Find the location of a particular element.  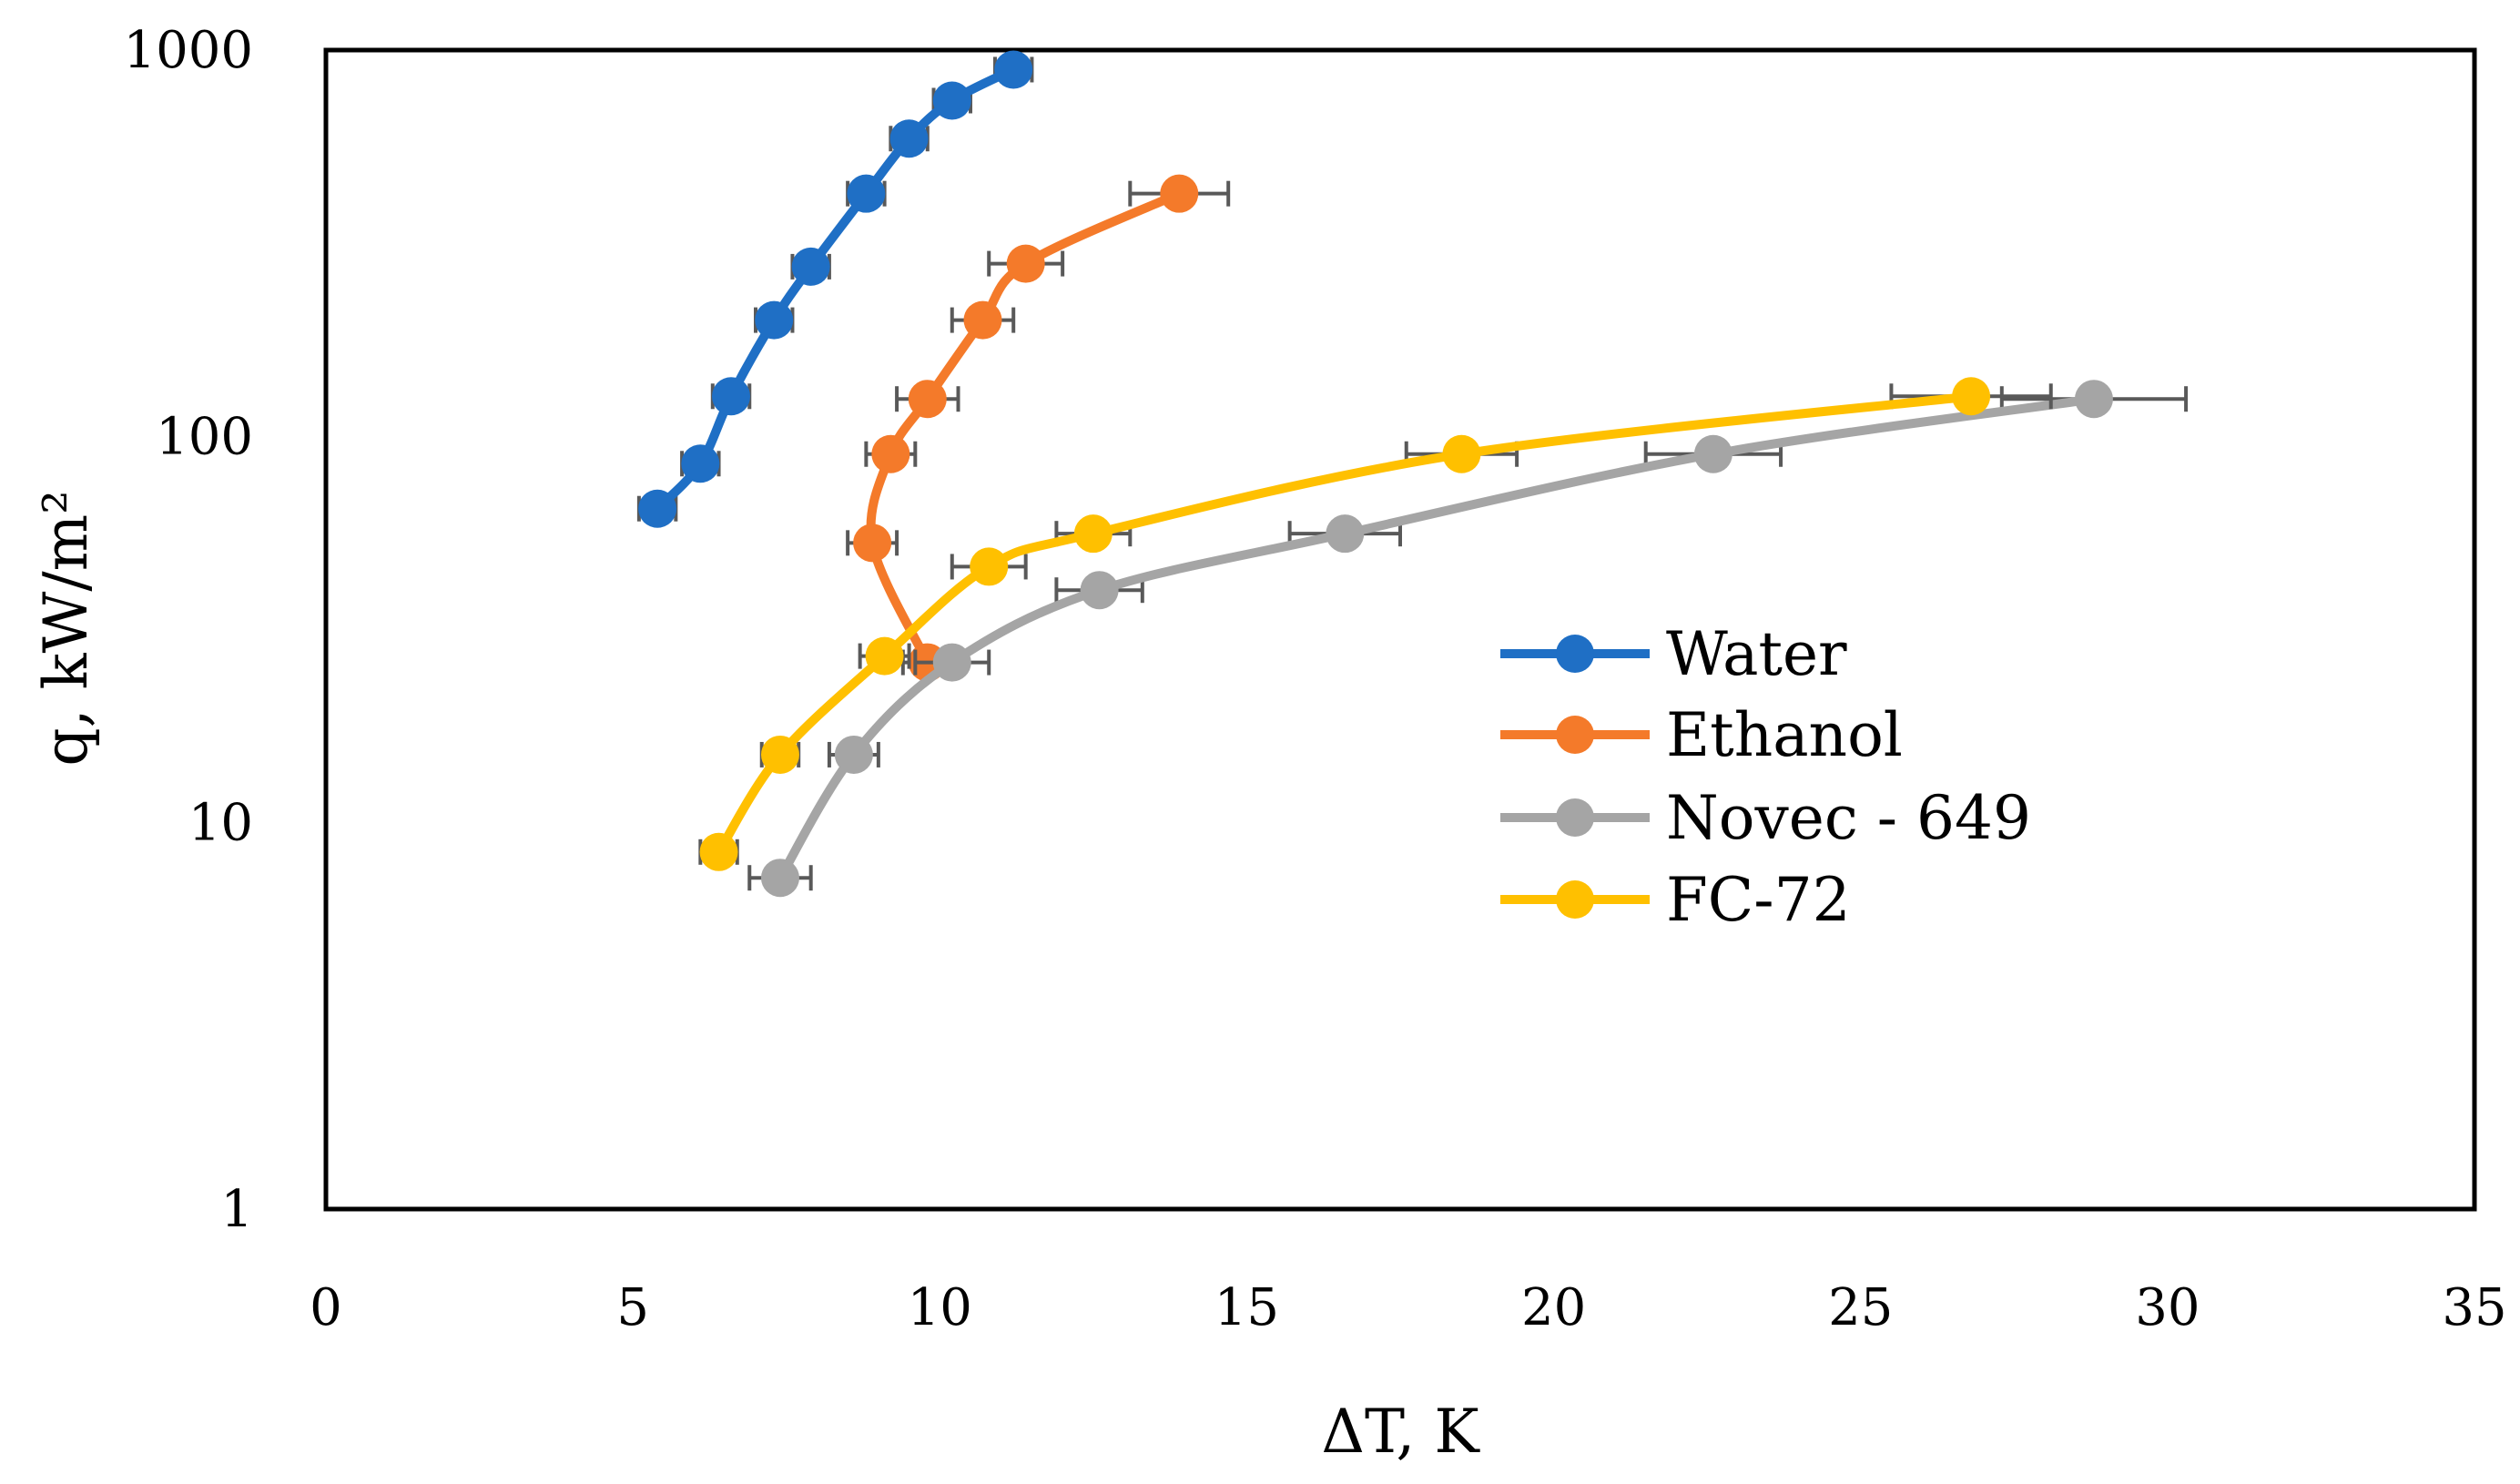

legend-item: FC-72 is located at coordinates (1676, 900).